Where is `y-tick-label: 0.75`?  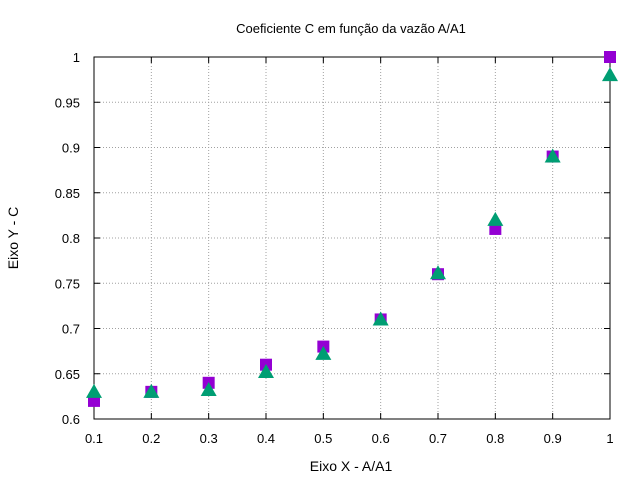 y-tick-label: 0.75 is located at coordinates (67, 283).